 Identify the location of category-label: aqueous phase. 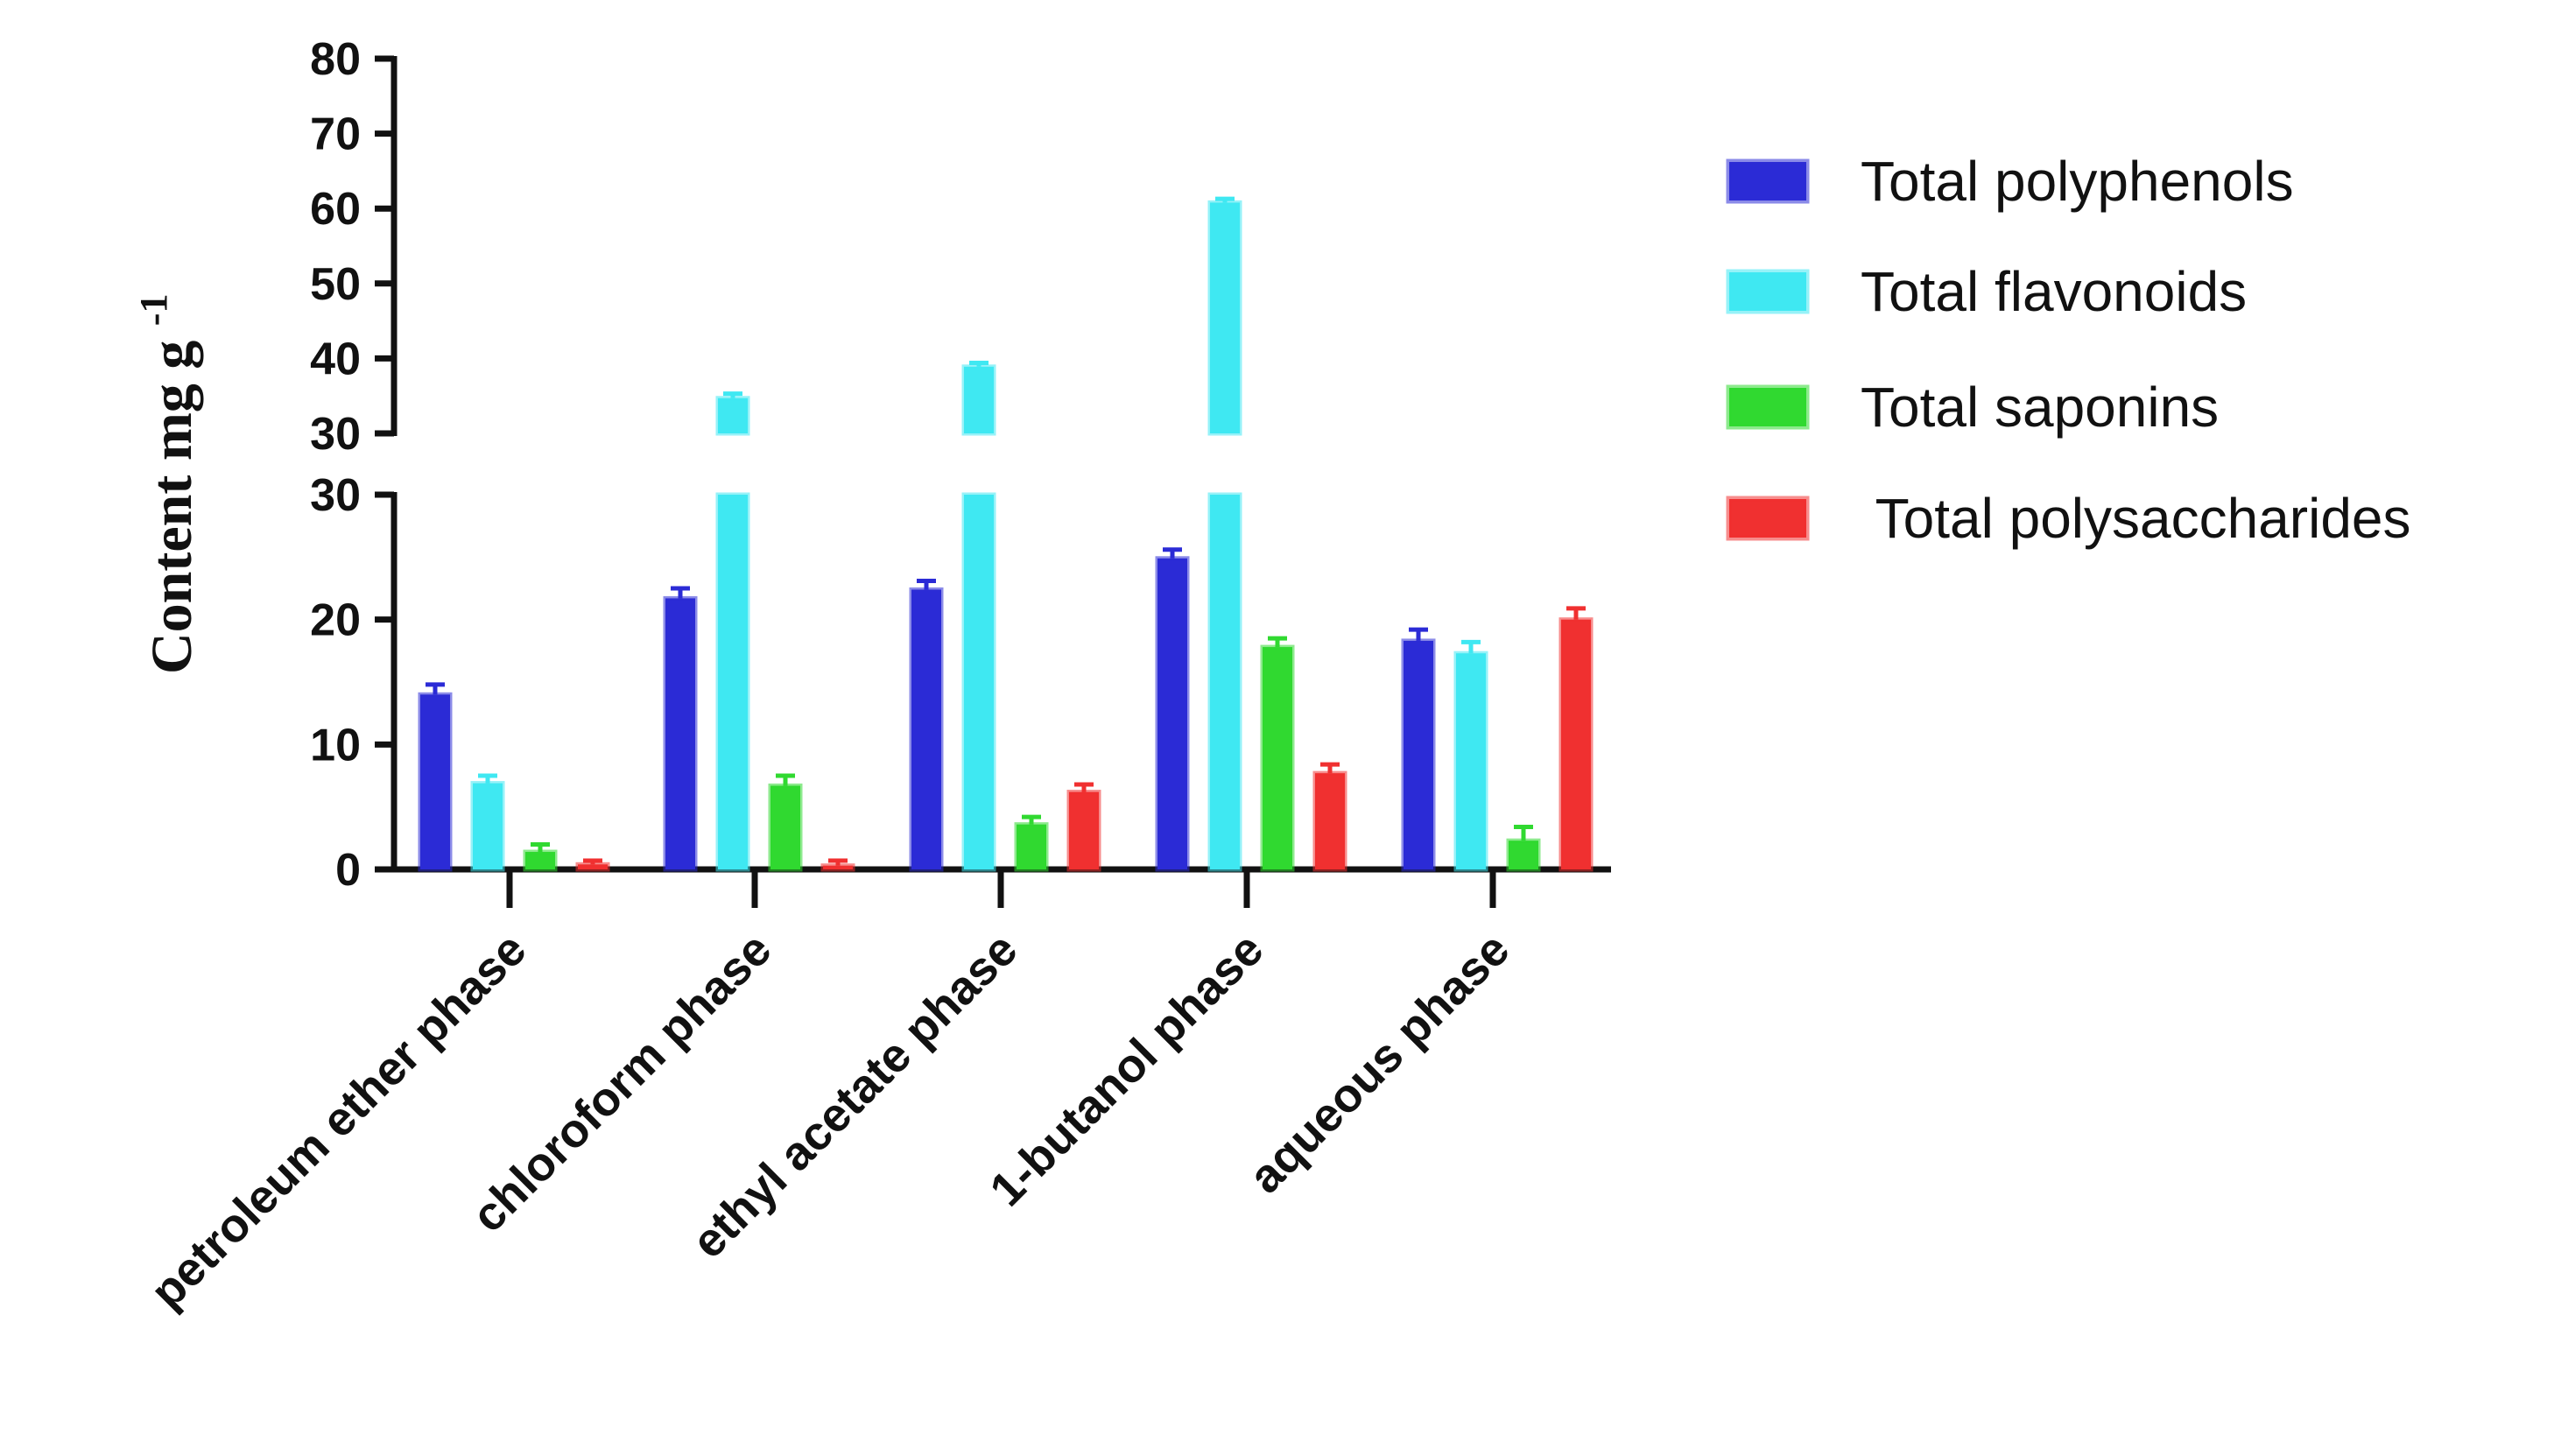
(1379, 1063).